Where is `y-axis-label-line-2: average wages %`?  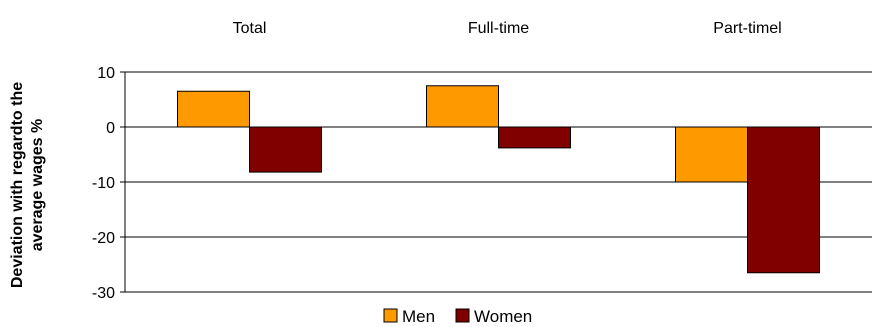
y-axis-label-line-2: average wages % is located at coordinates (37, 185).